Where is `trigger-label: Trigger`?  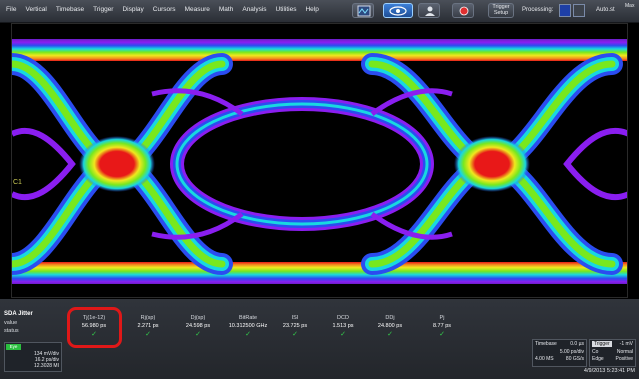 trigger-label: Trigger is located at coordinates (602, 344).